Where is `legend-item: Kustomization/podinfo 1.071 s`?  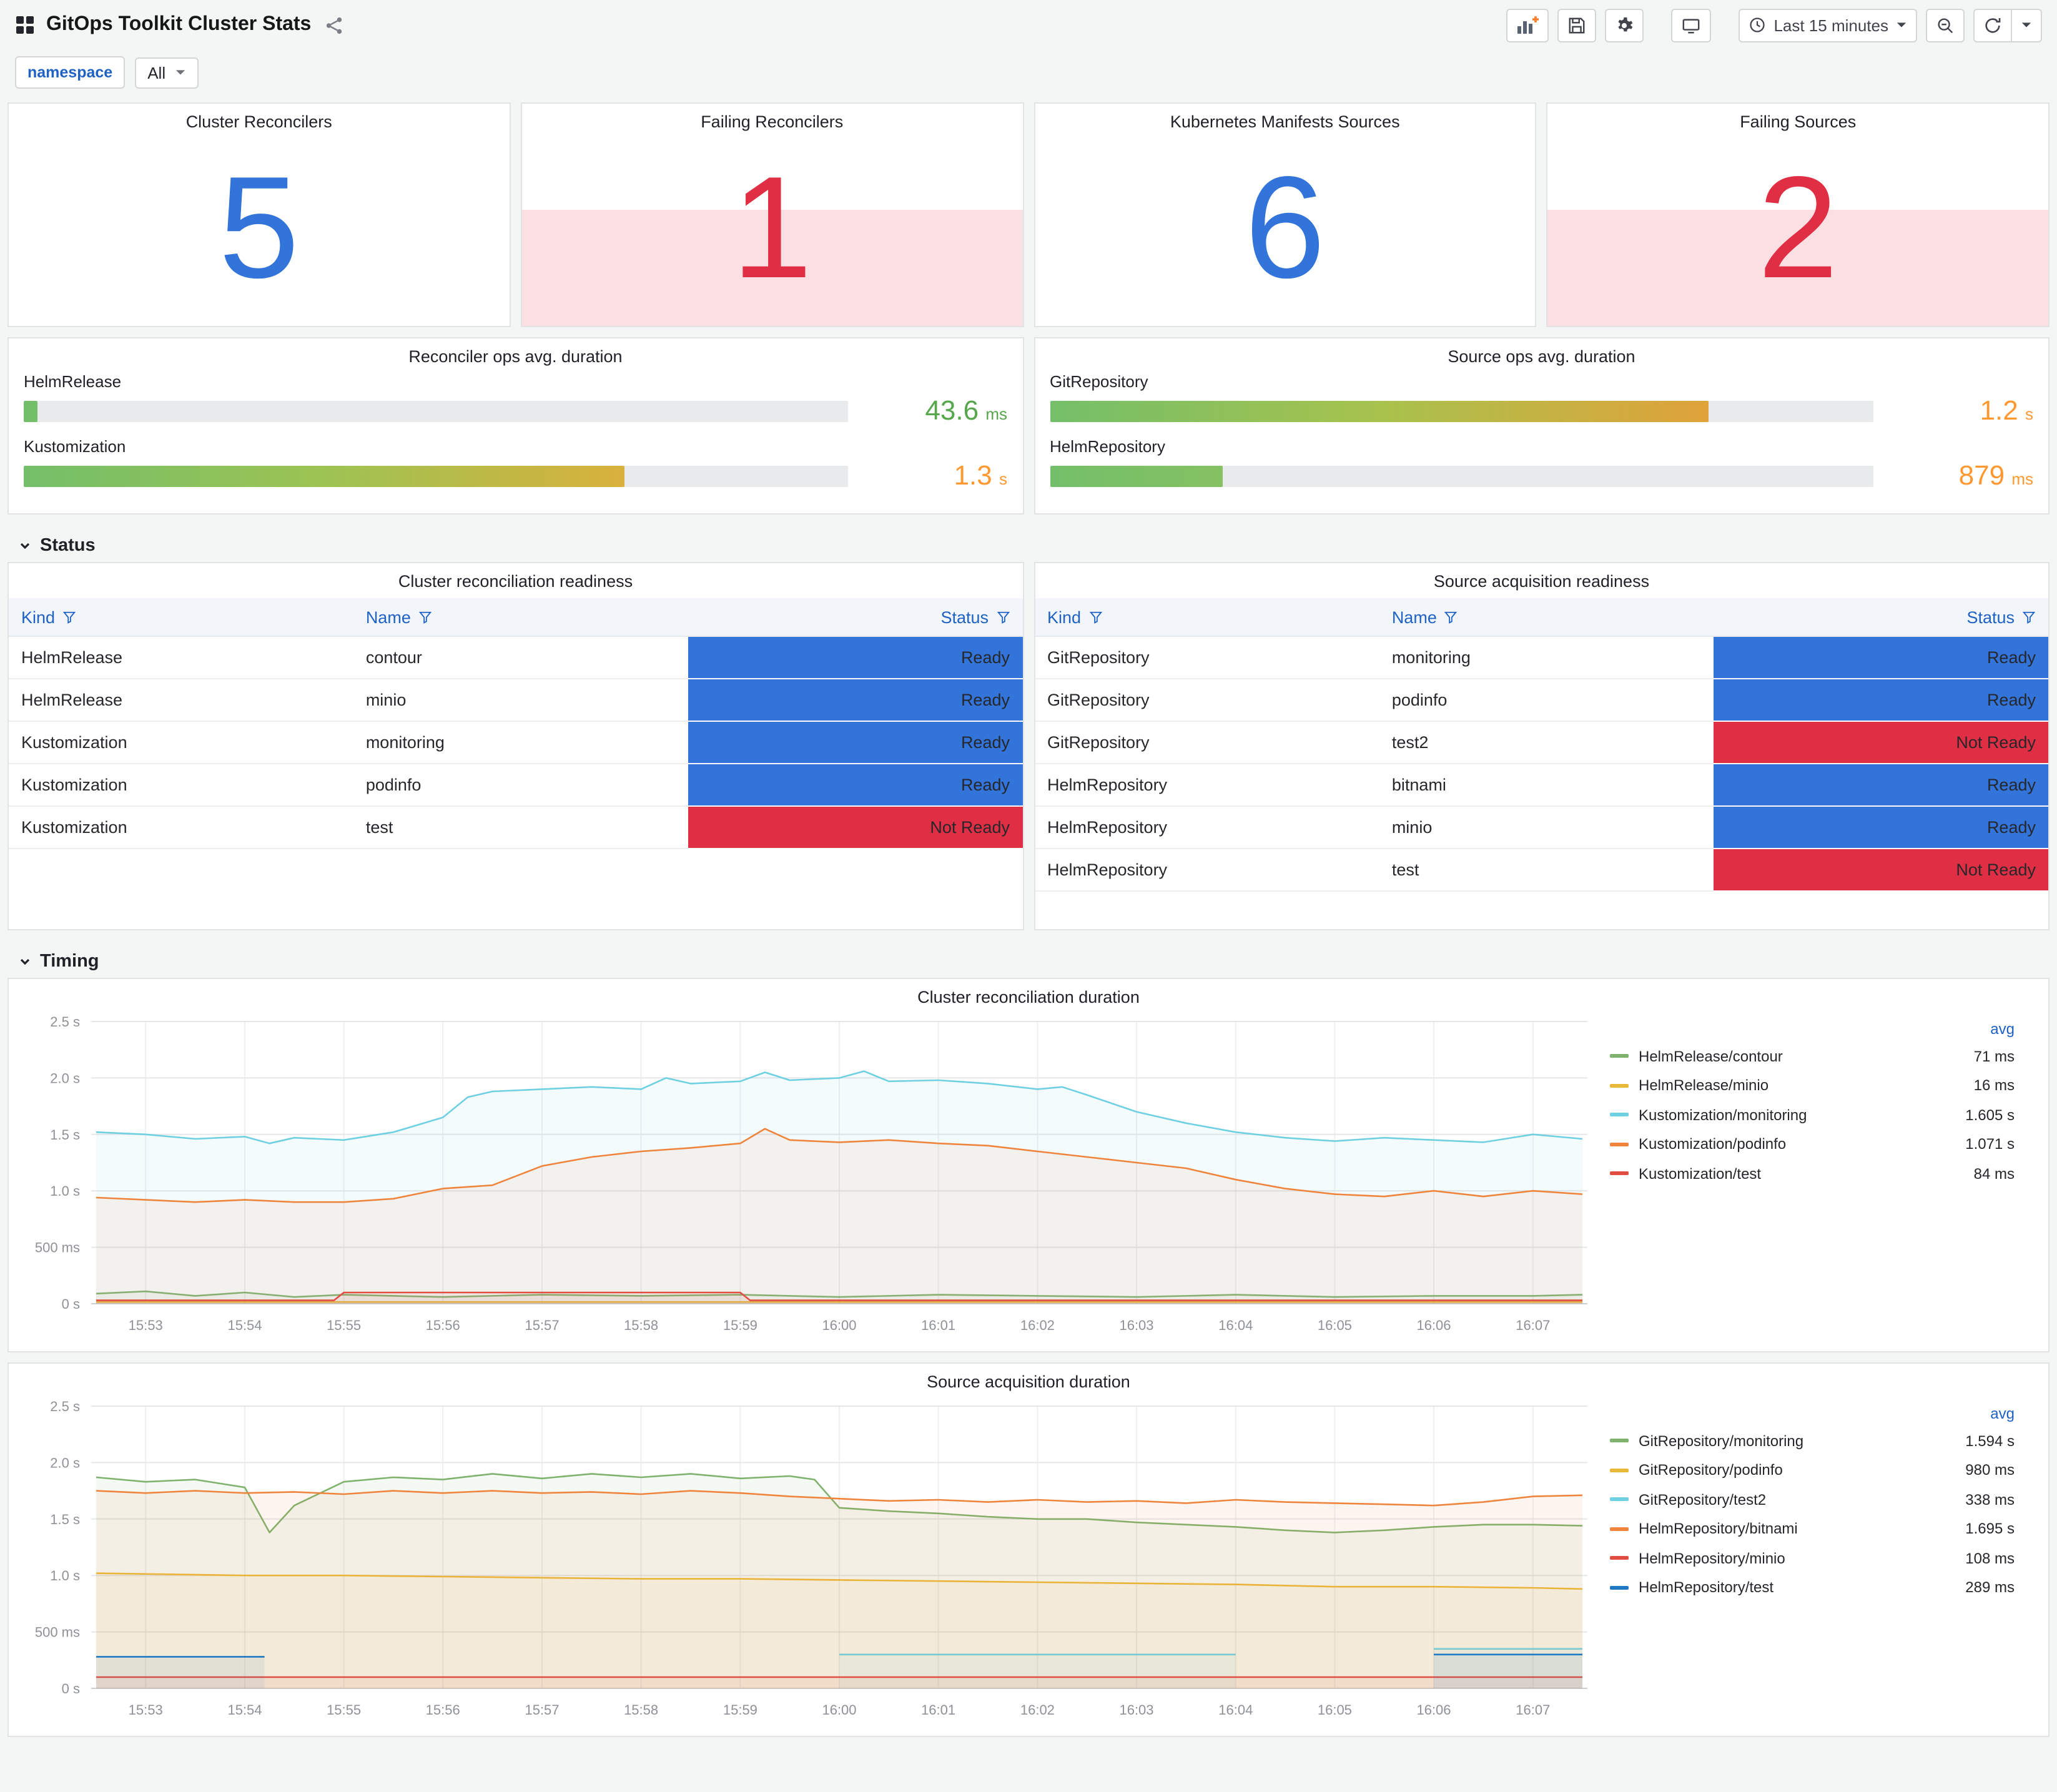
legend-item: Kustomization/podinfo 1.071 s is located at coordinates (1812, 1144).